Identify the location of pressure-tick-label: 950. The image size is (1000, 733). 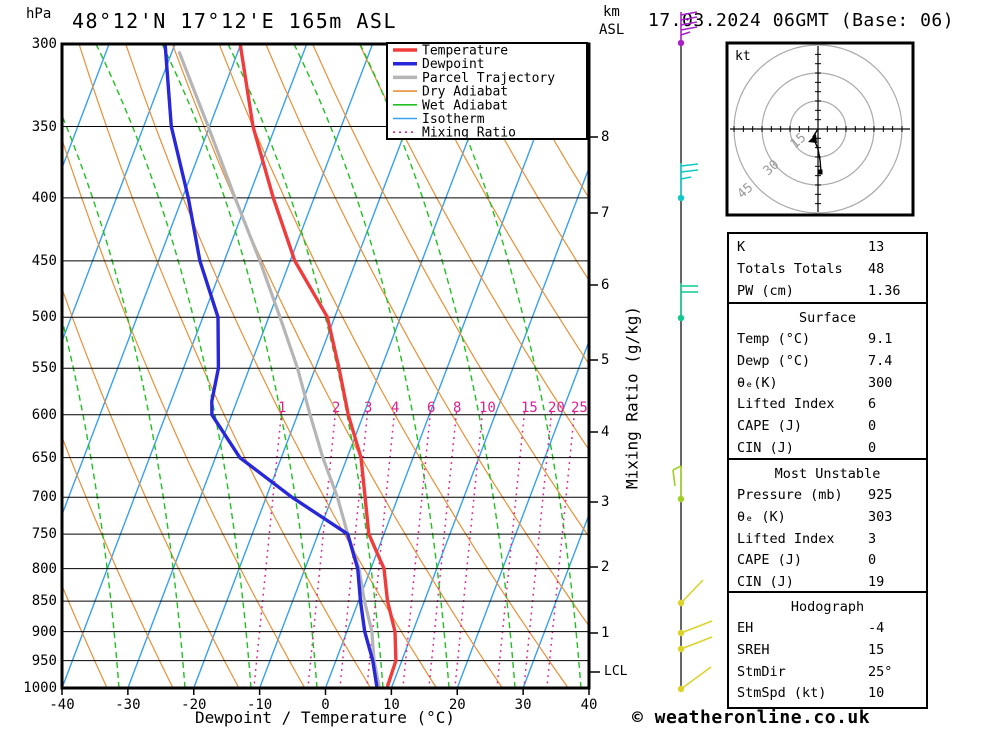
(44, 660).